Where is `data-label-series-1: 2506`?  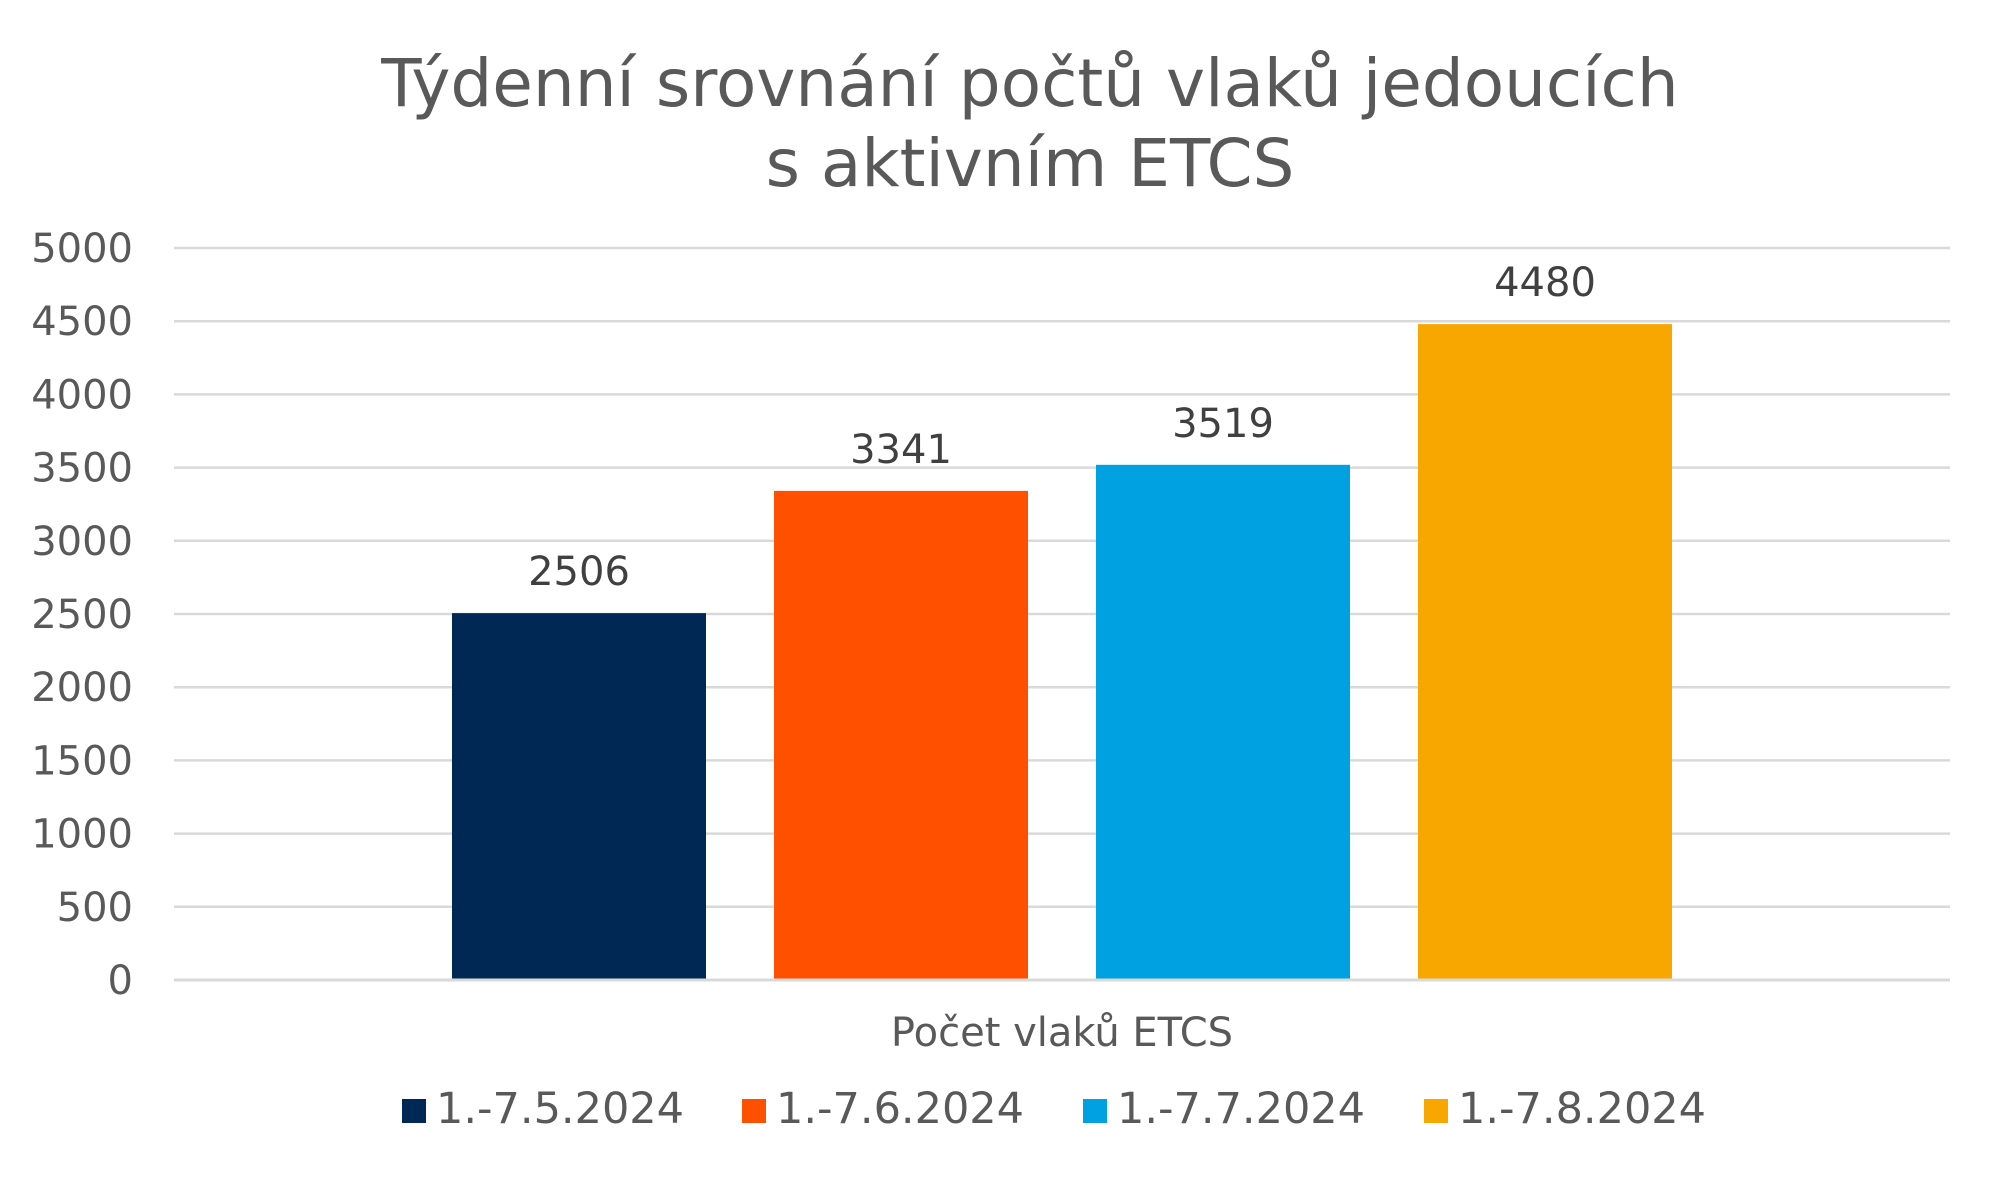 data-label-series-1: 2506 is located at coordinates (579, 572).